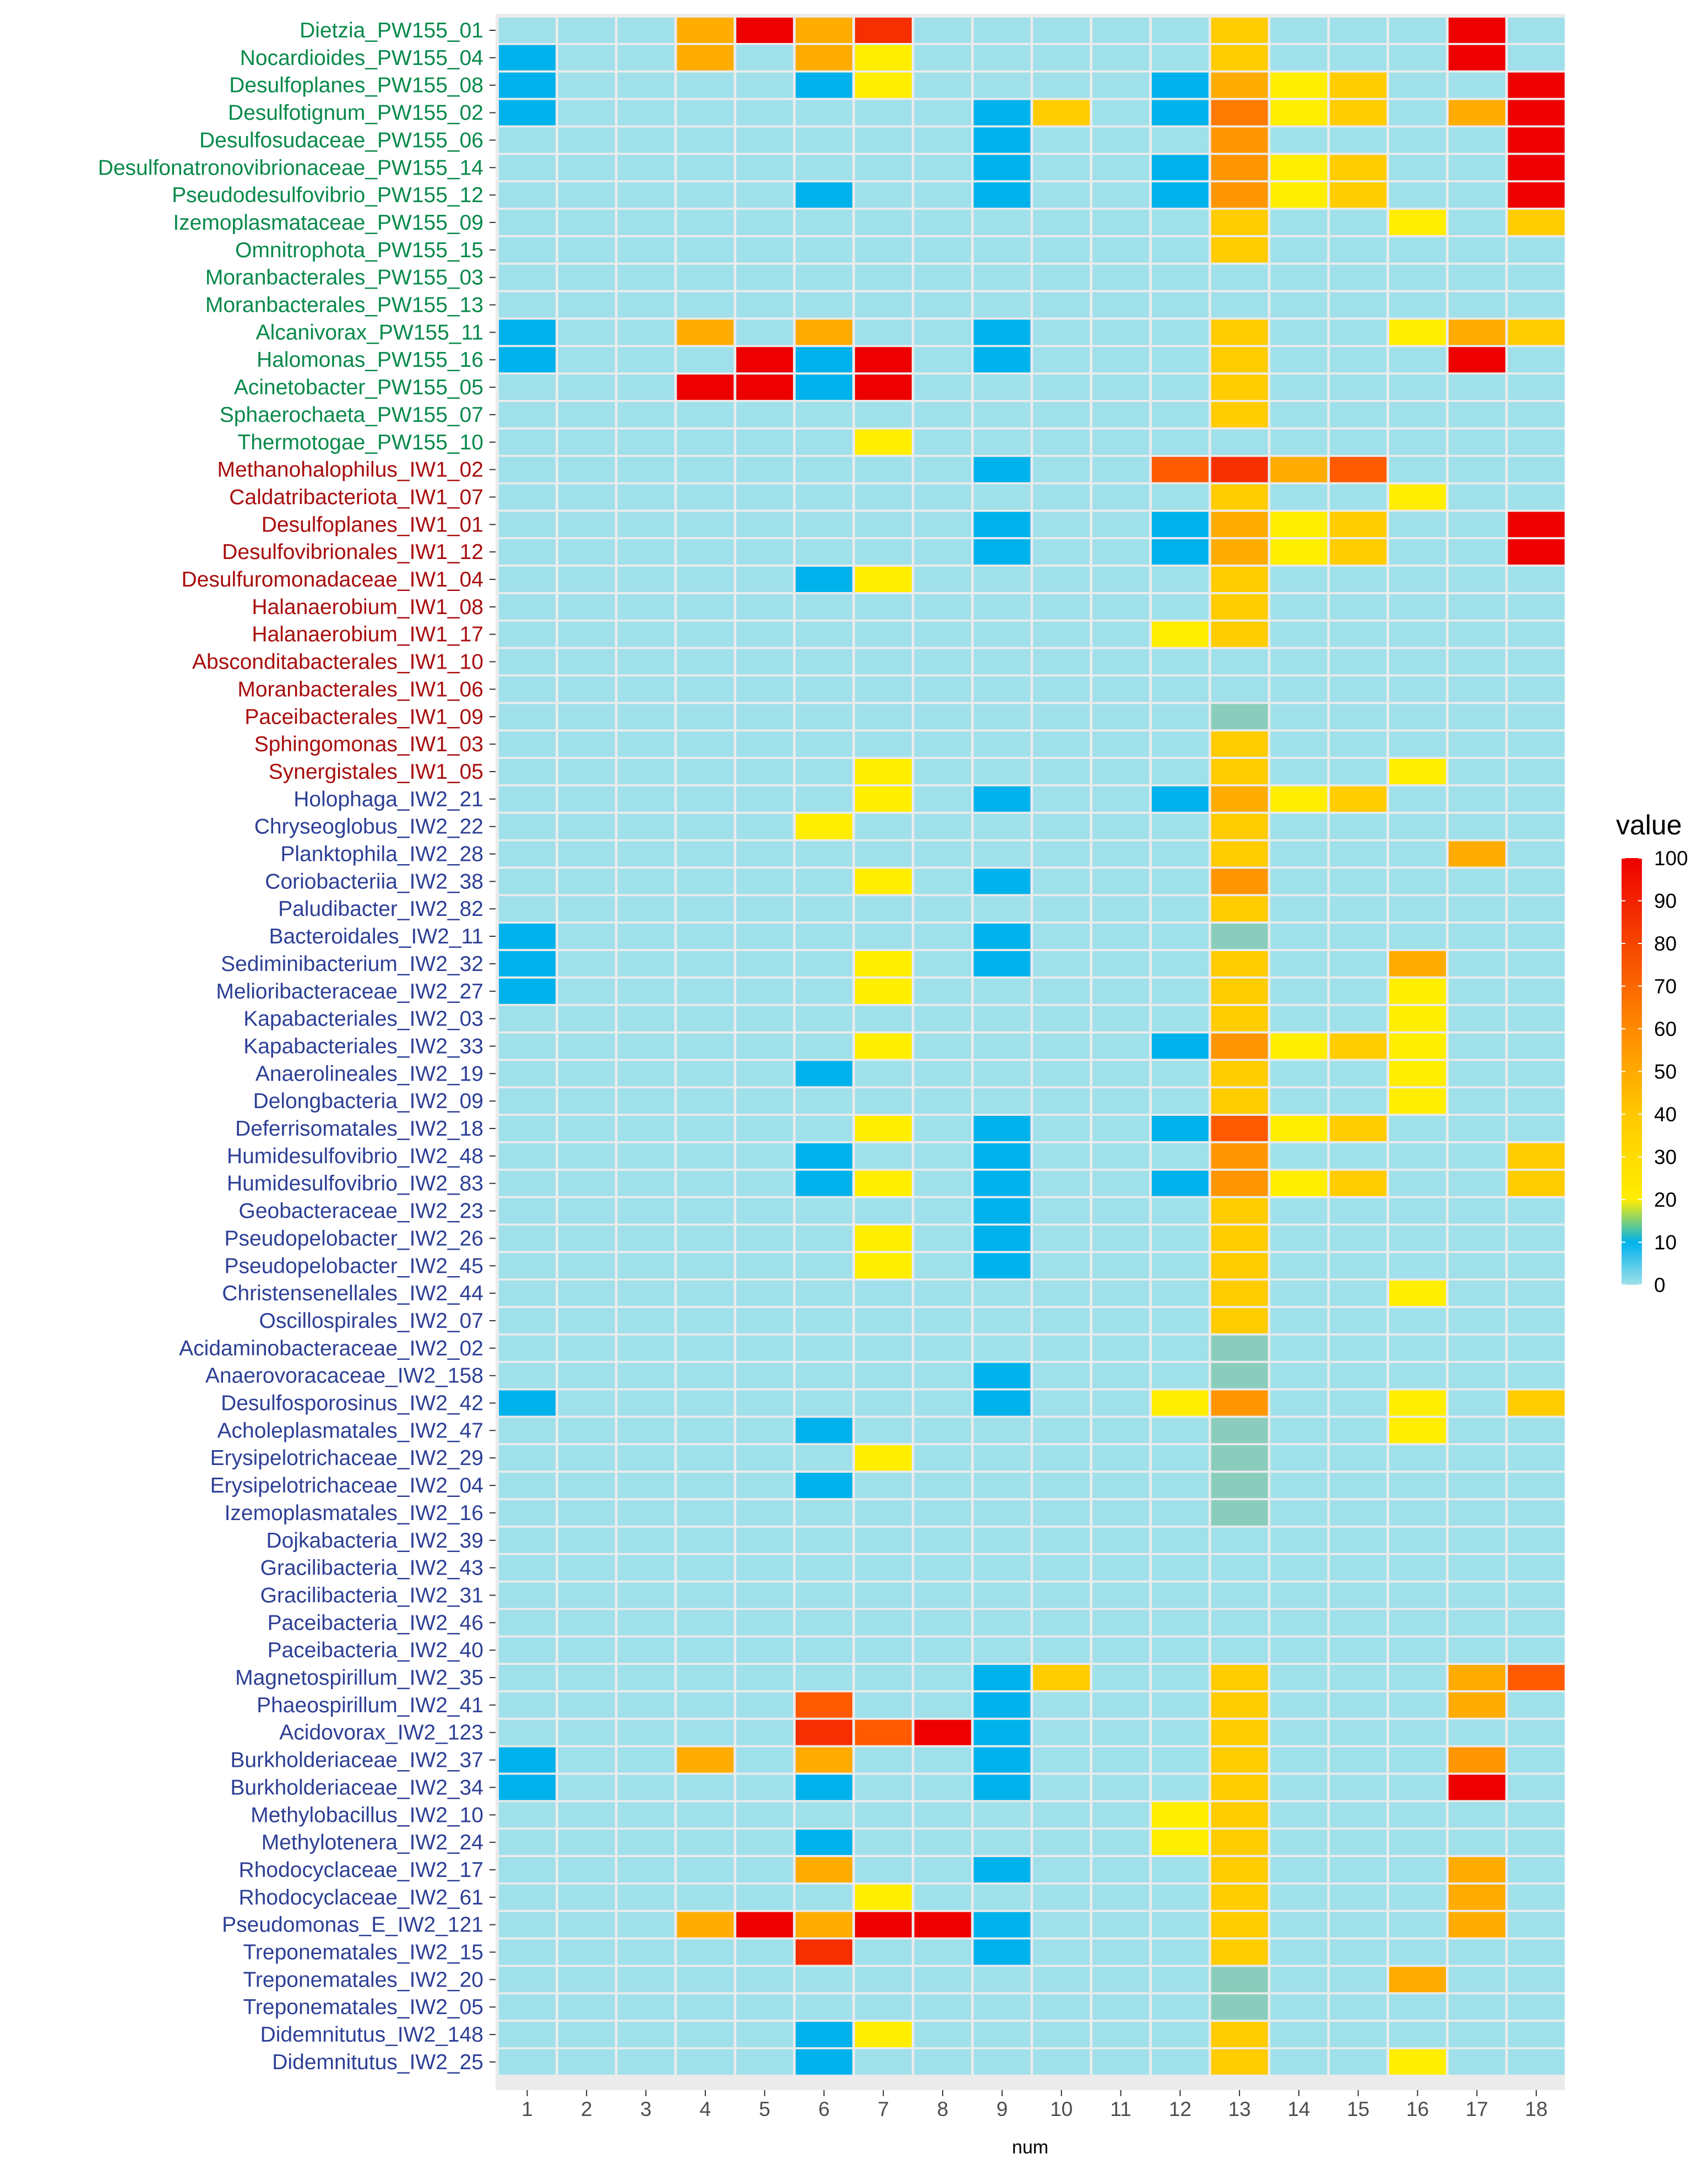 Image resolution: width=1708 pixels, height=2165 pixels. What do you see at coordinates (1417, 2109) in the screenshot?
I see `column-label: 16` at bounding box center [1417, 2109].